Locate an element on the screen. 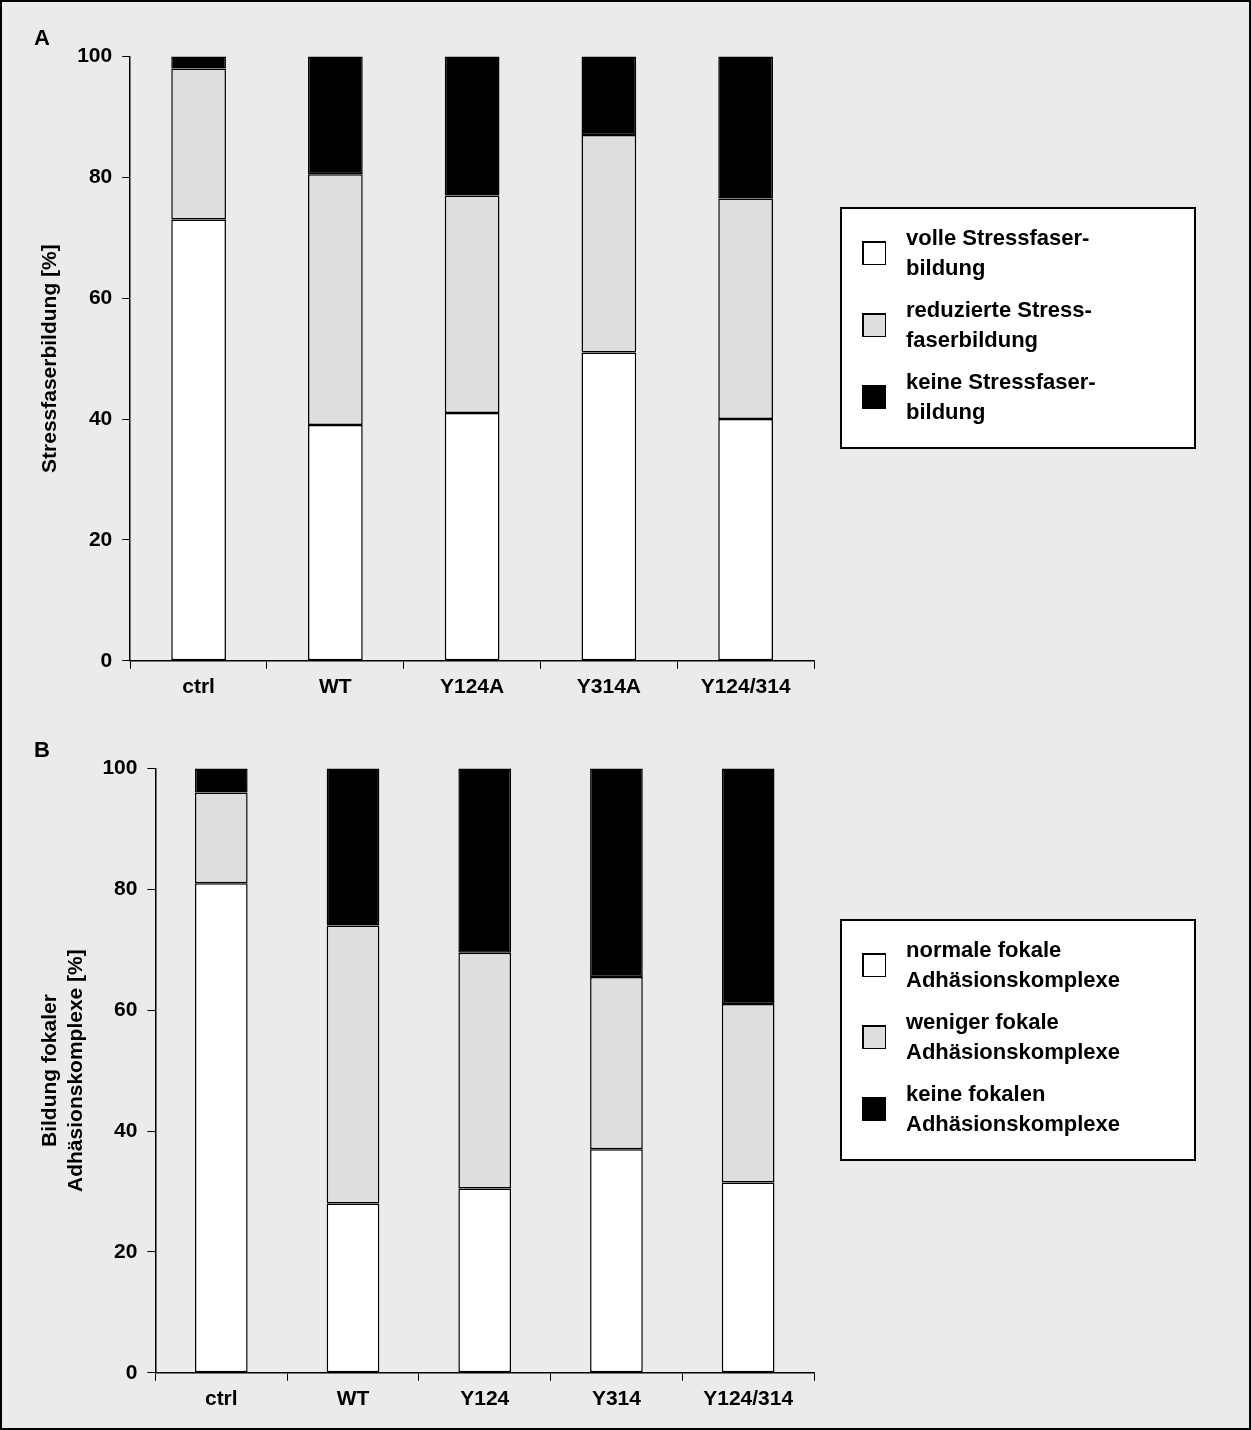 The image size is (1251, 1430). x-tick-label: Y314A is located at coordinates (608, 686).